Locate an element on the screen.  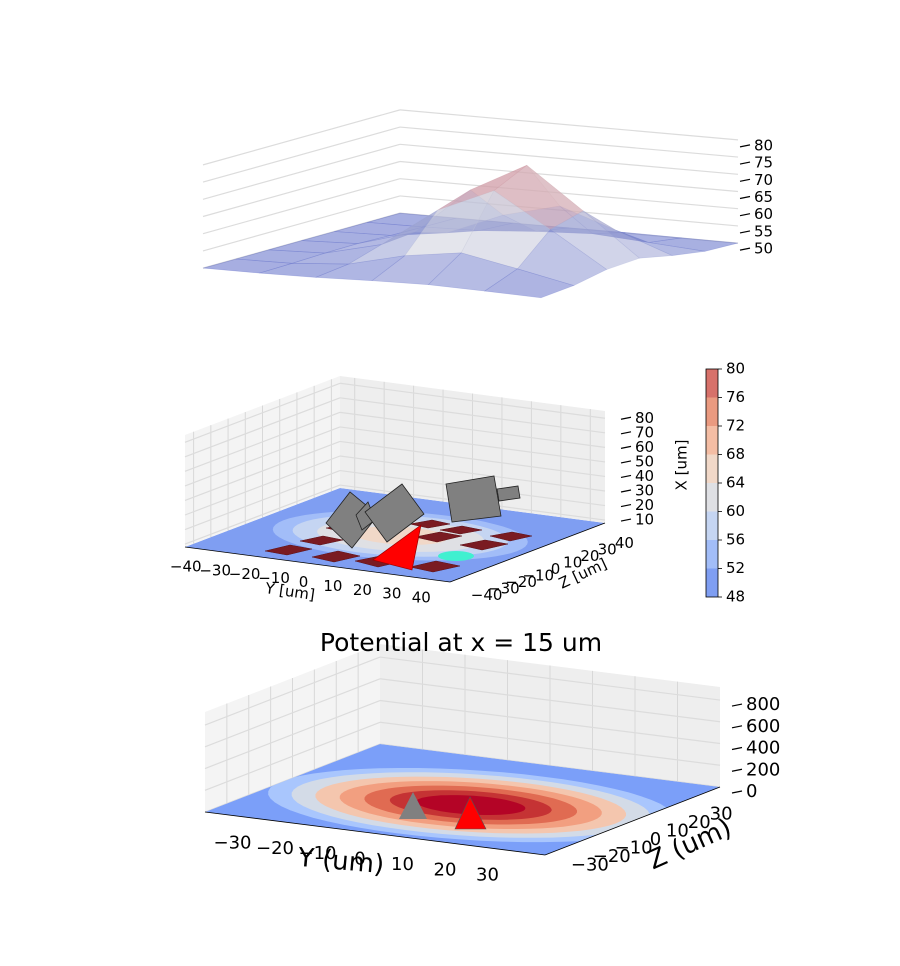
colorbar-tick-label: 48 is located at coordinates (735, 597).